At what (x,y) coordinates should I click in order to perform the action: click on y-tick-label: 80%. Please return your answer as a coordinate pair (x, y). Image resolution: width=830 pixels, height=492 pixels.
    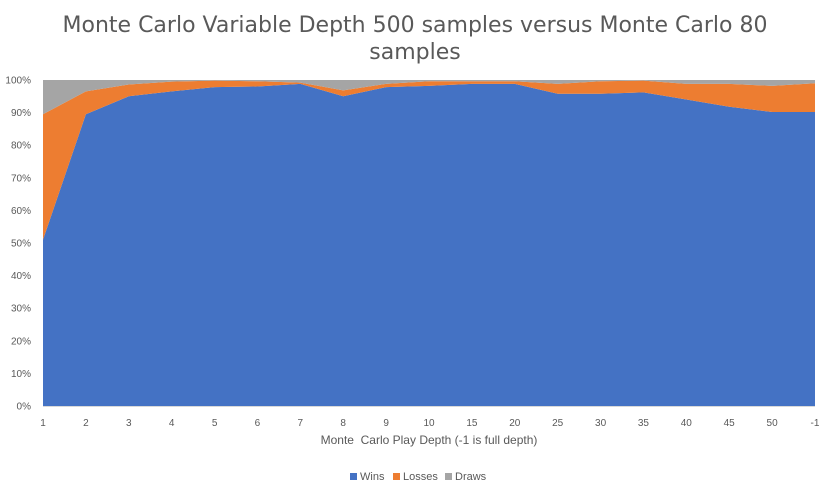
    Looking at the image, I should click on (21, 146).